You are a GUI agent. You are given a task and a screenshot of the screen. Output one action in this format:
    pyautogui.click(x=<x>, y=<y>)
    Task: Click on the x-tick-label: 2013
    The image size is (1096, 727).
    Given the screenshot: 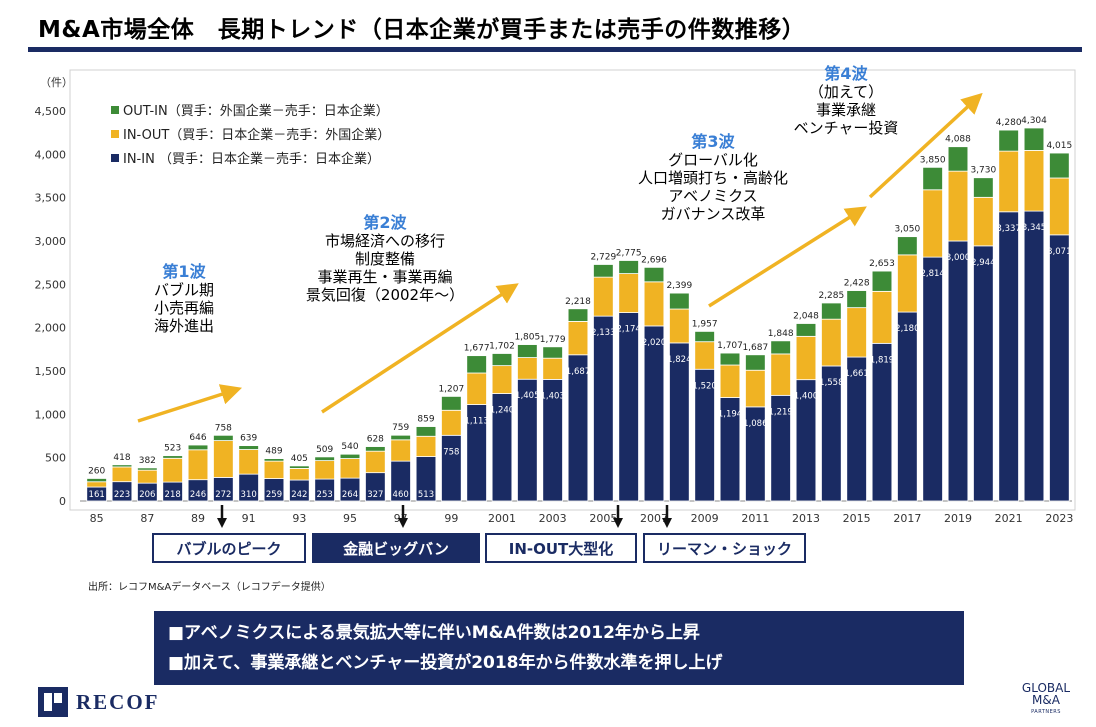 What is the action you would take?
    pyautogui.click(x=806, y=518)
    